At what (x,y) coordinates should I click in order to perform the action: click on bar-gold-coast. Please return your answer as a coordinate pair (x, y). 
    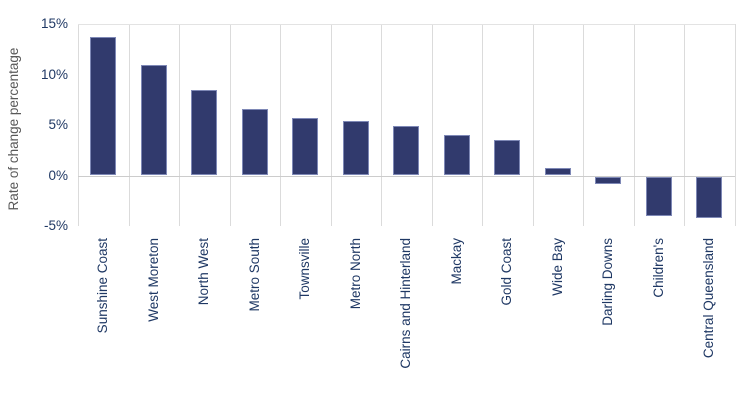
    Looking at the image, I should click on (507, 158).